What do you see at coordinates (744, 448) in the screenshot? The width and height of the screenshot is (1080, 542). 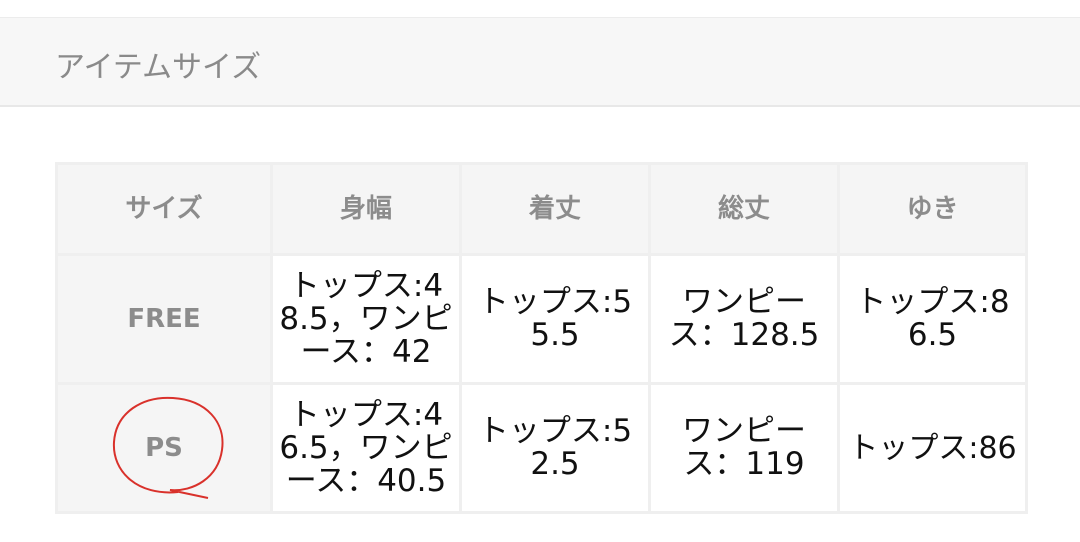 I see `table-cell: ワンピース：119` at bounding box center [744, 448].